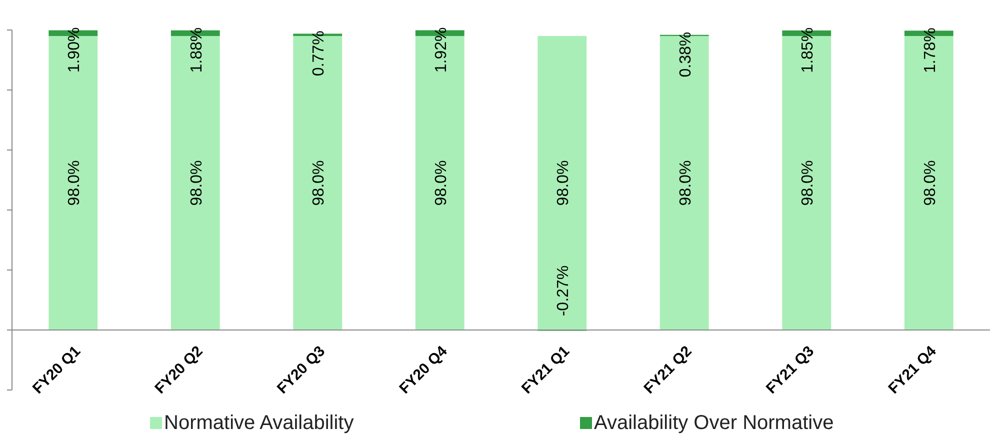  What do you see at coordinates (75, 50) in the screenshot?
I see `data-label: 1.90%` at bounding box center [75, 50].